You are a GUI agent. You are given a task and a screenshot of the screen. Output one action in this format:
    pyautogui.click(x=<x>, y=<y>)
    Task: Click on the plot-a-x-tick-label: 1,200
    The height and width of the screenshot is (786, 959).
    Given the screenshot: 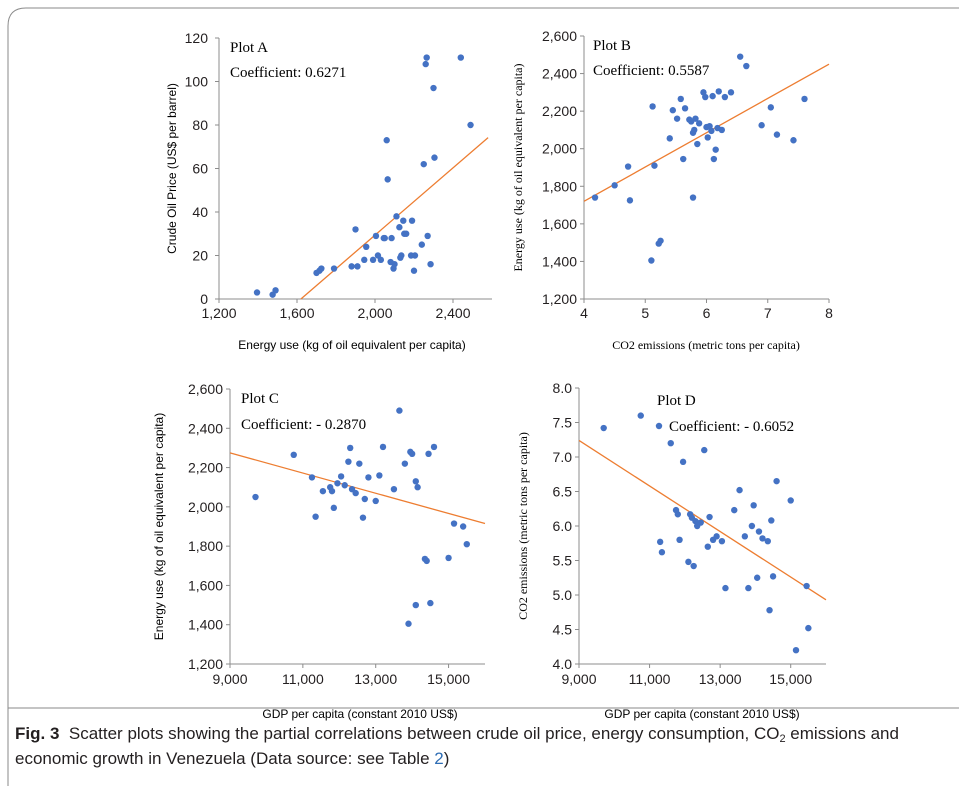 What is the action you would take?
    pyautogui.click(x=218, y=313)
    